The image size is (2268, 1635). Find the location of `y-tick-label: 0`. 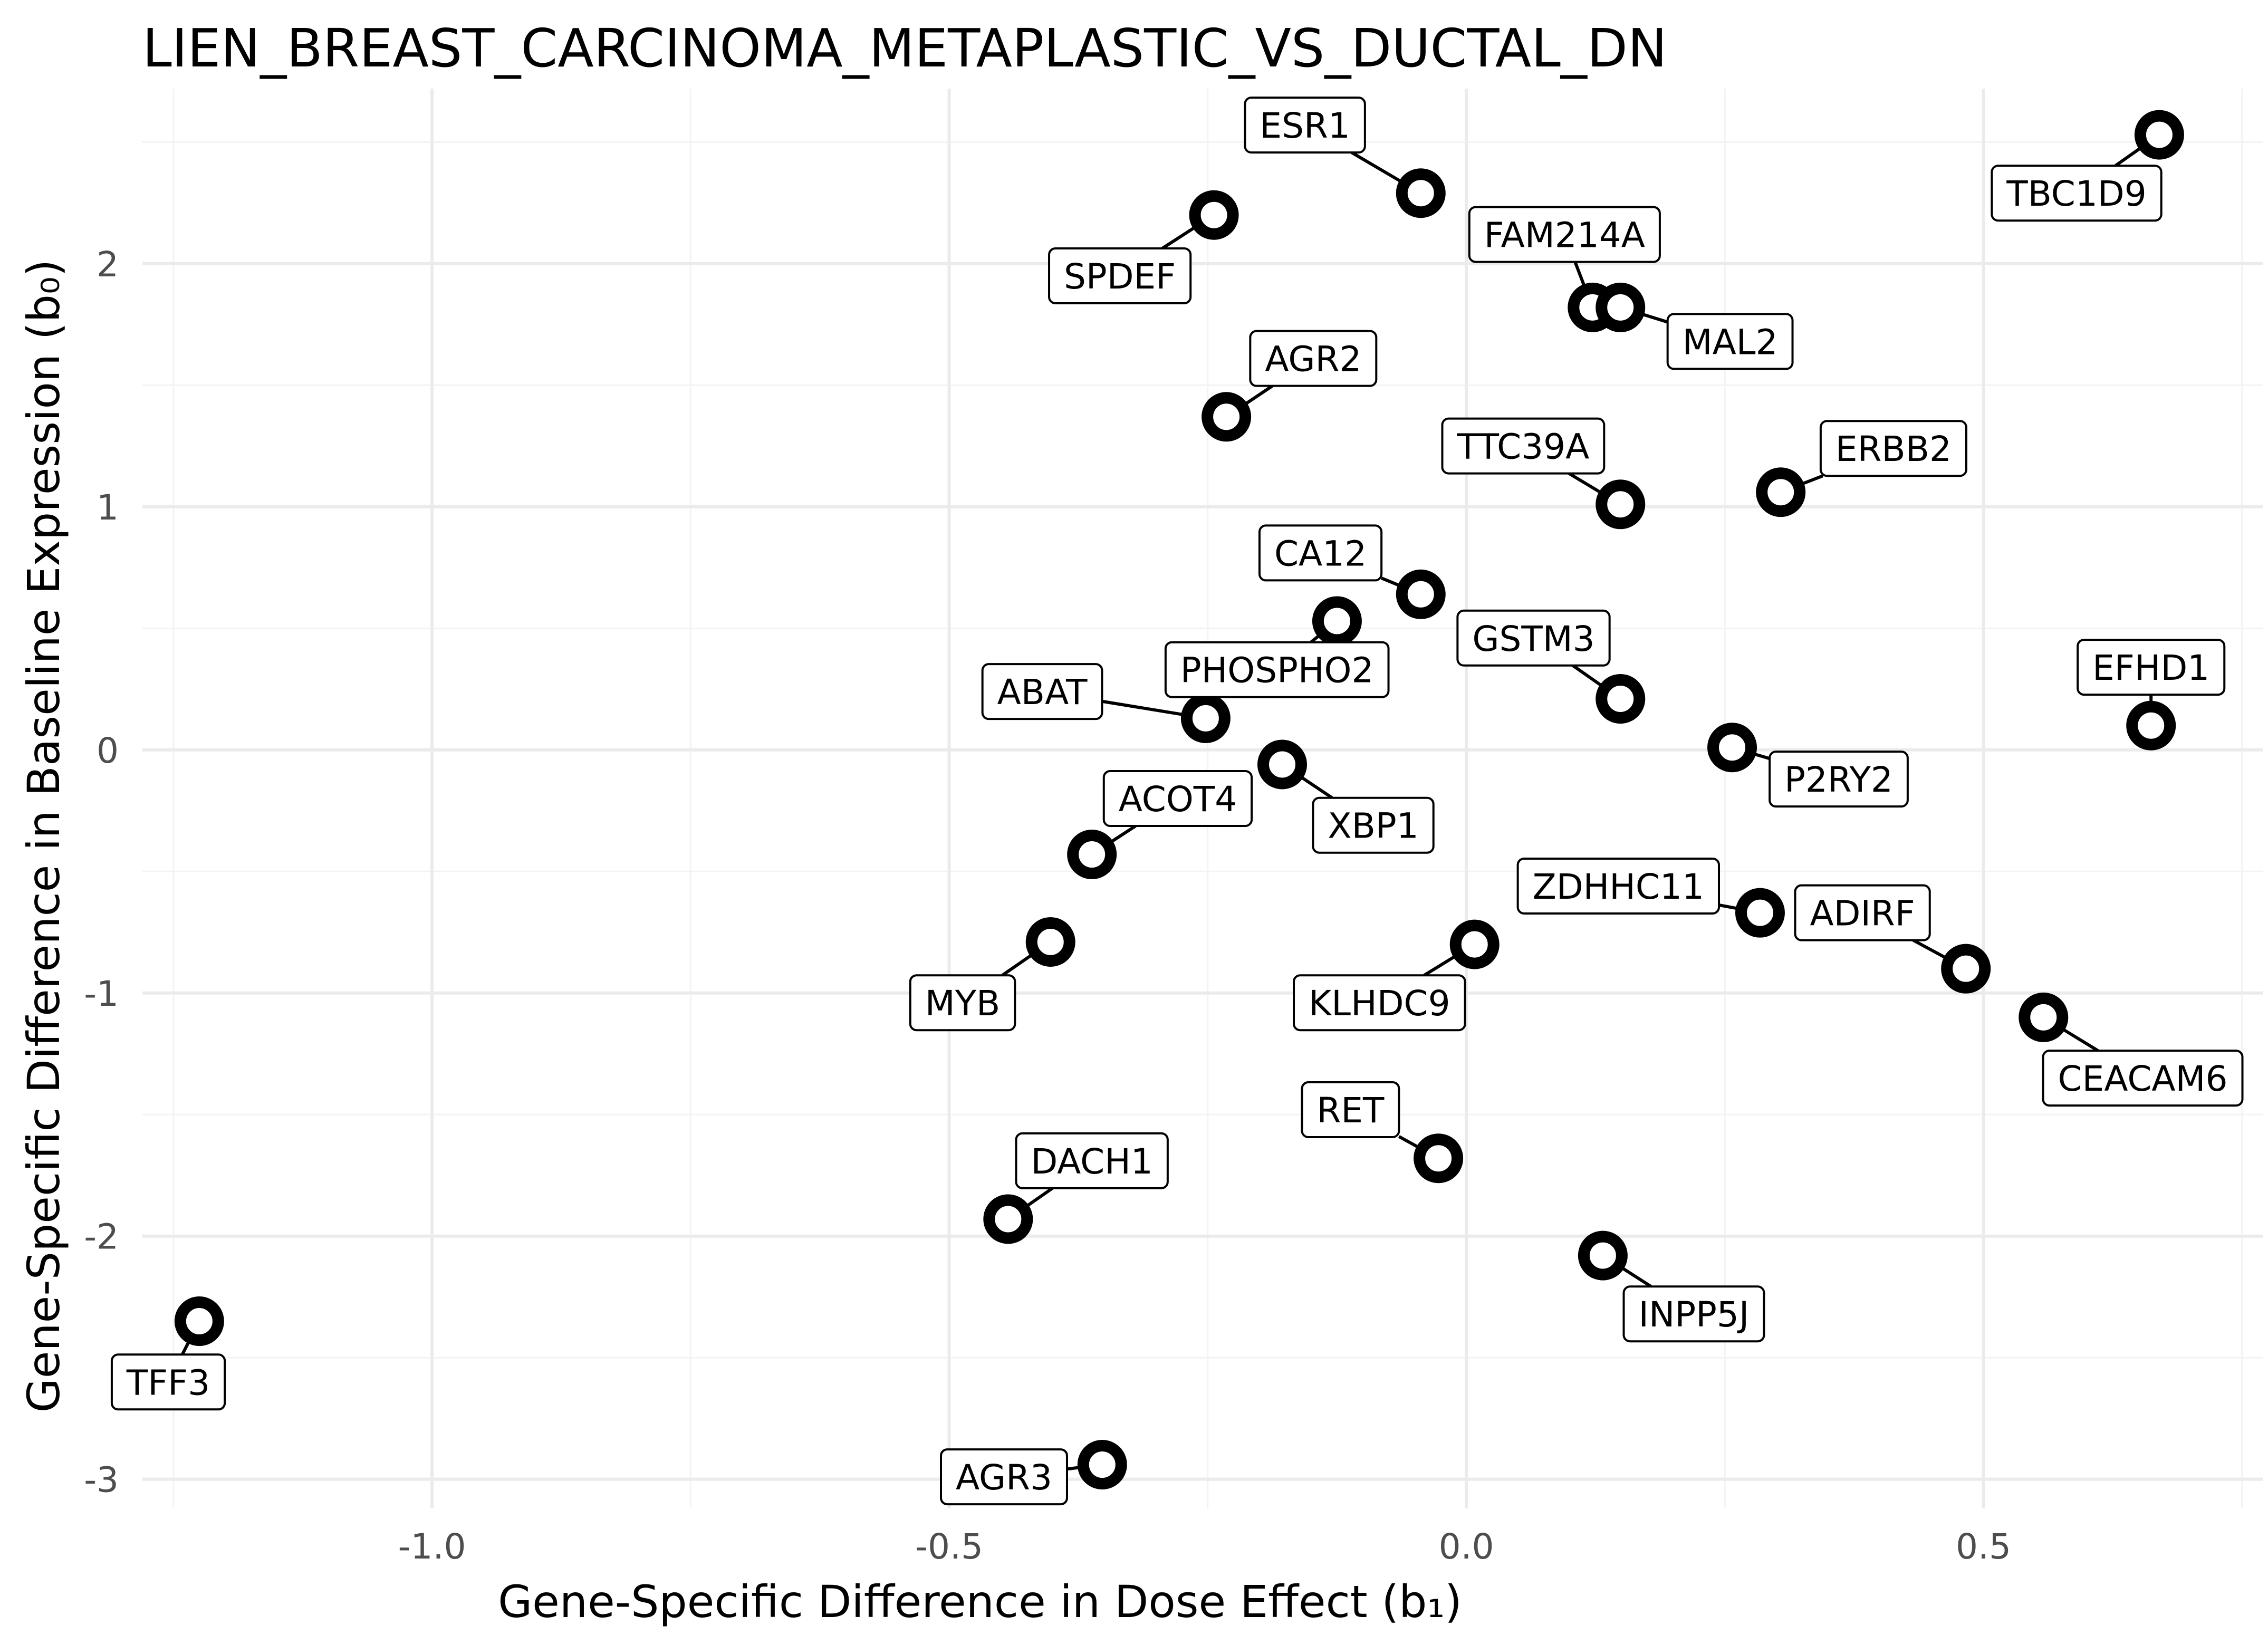

y-tick-label: 0 is located at coordinates (108, 751).